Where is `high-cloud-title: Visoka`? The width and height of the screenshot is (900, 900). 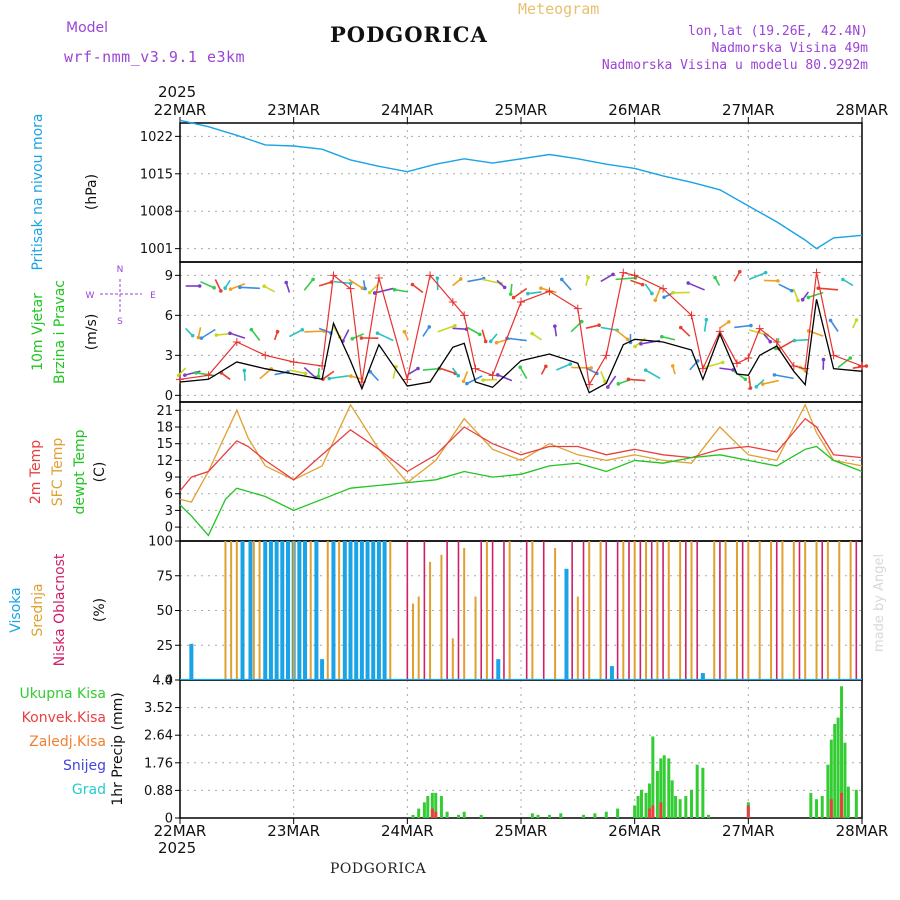 high-cloud-title: Visoka is located at coordinates (16, 609).